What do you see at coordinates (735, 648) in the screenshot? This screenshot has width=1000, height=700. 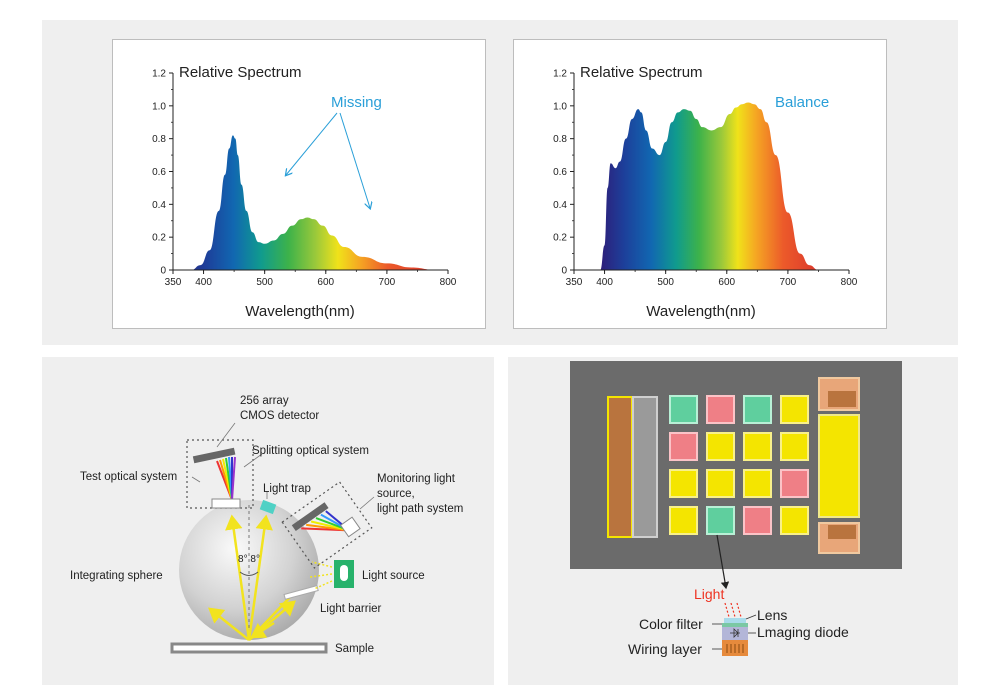 I see `wiring-lines` at bounding box center [735, 648].